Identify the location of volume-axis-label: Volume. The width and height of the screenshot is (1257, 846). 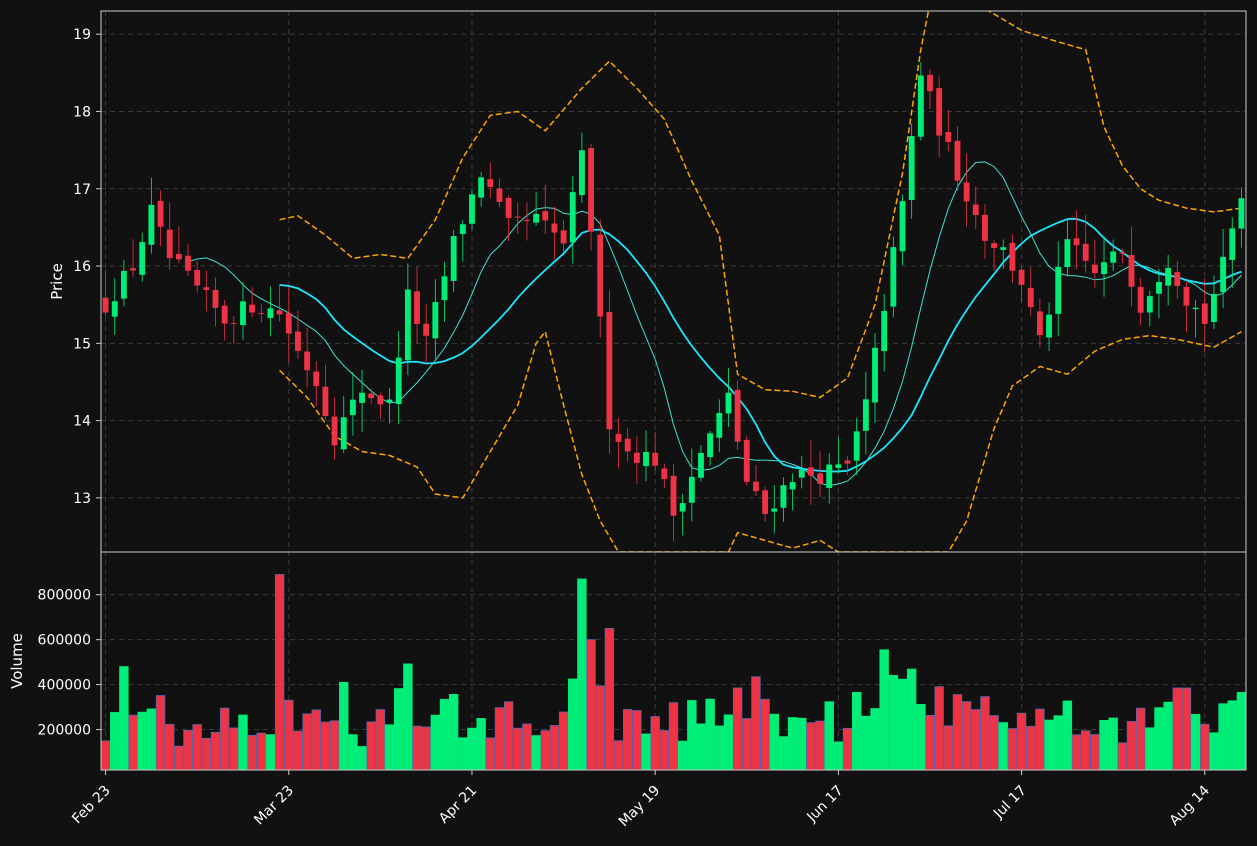
(17, 661).